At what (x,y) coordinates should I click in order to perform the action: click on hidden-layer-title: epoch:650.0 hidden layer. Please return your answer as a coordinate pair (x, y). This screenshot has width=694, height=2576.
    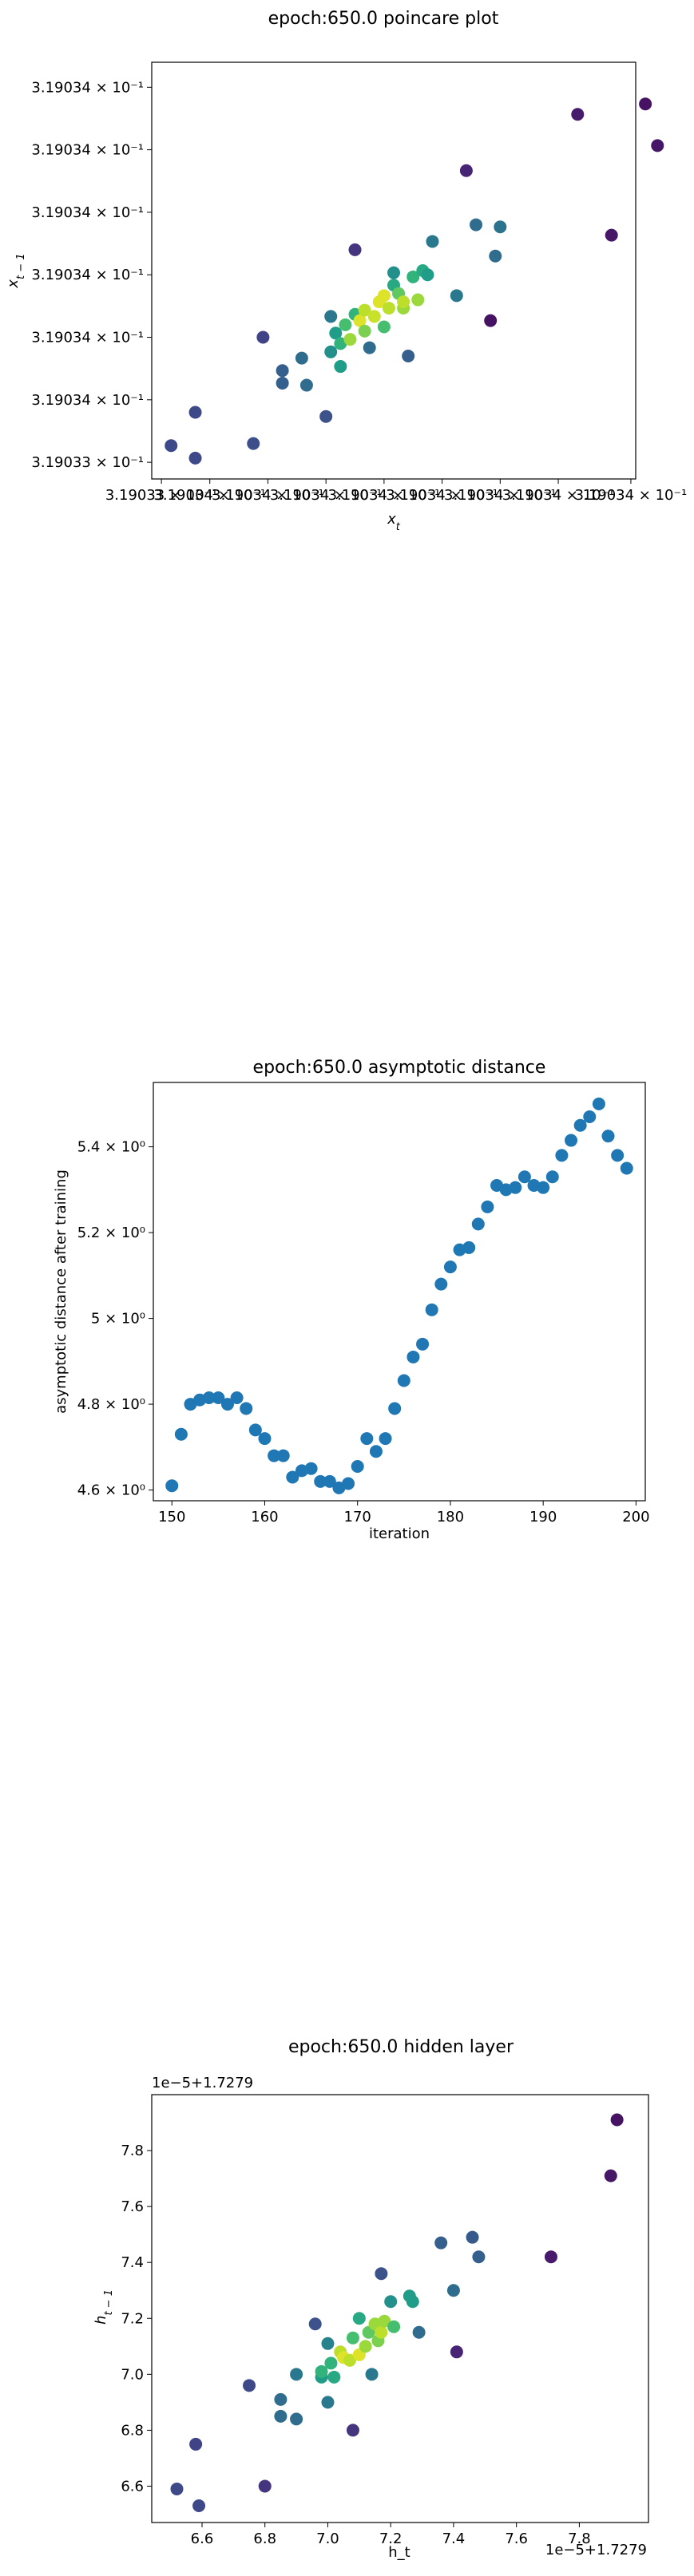
    Looking at the image, I should click on (401, 2047).